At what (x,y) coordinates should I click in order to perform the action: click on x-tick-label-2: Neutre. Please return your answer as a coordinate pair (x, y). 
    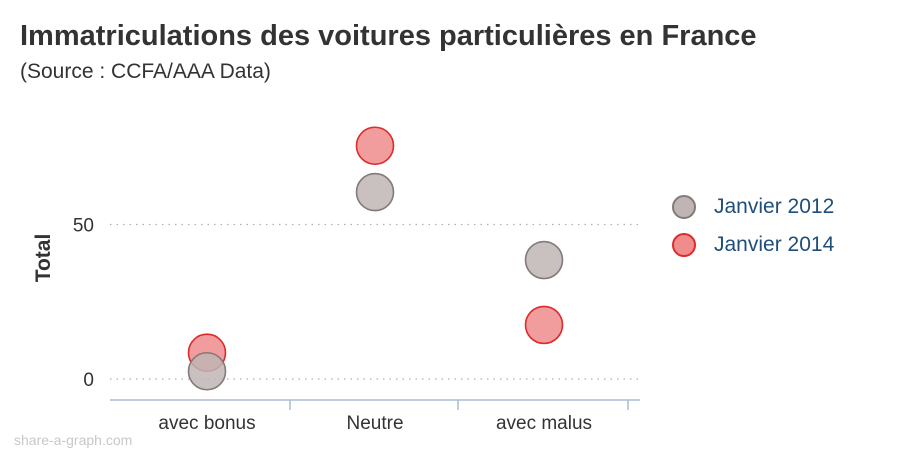
    Looking at the image, I should click on (374, 423).